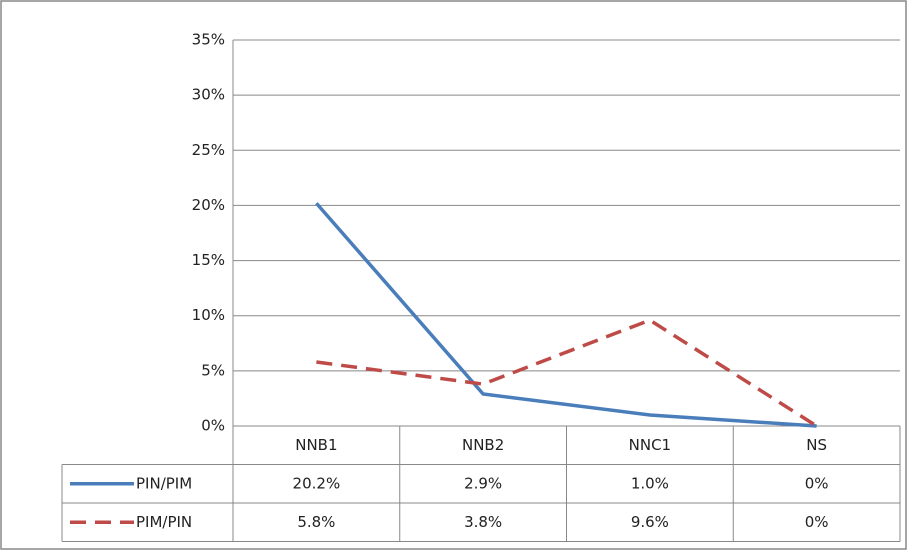  I want to click on data-table-value: 3.8%, so click(483, 522).